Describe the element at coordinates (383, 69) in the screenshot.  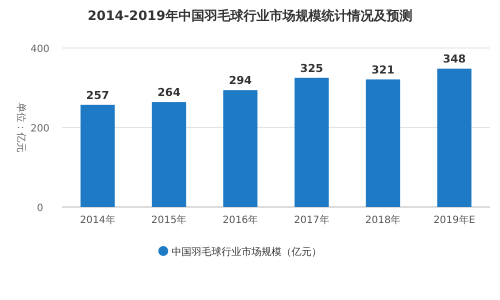
I see `data-label: 321` at that location.